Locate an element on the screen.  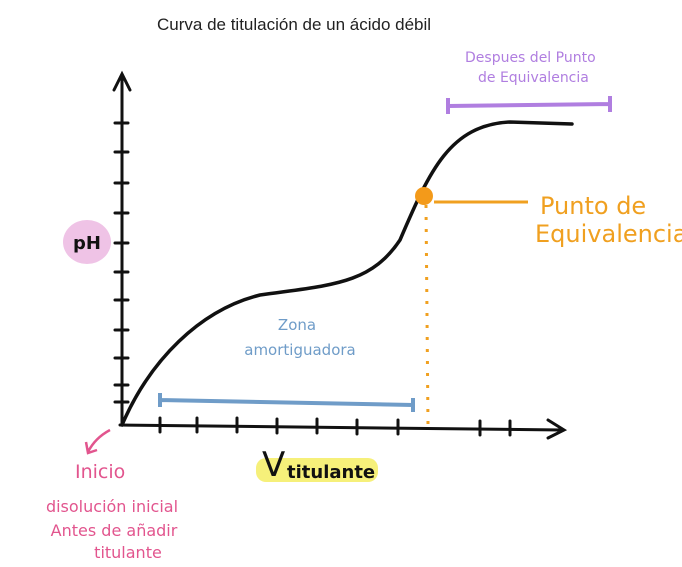
label-line: Equivalencia is located at coordinates (608, 234).